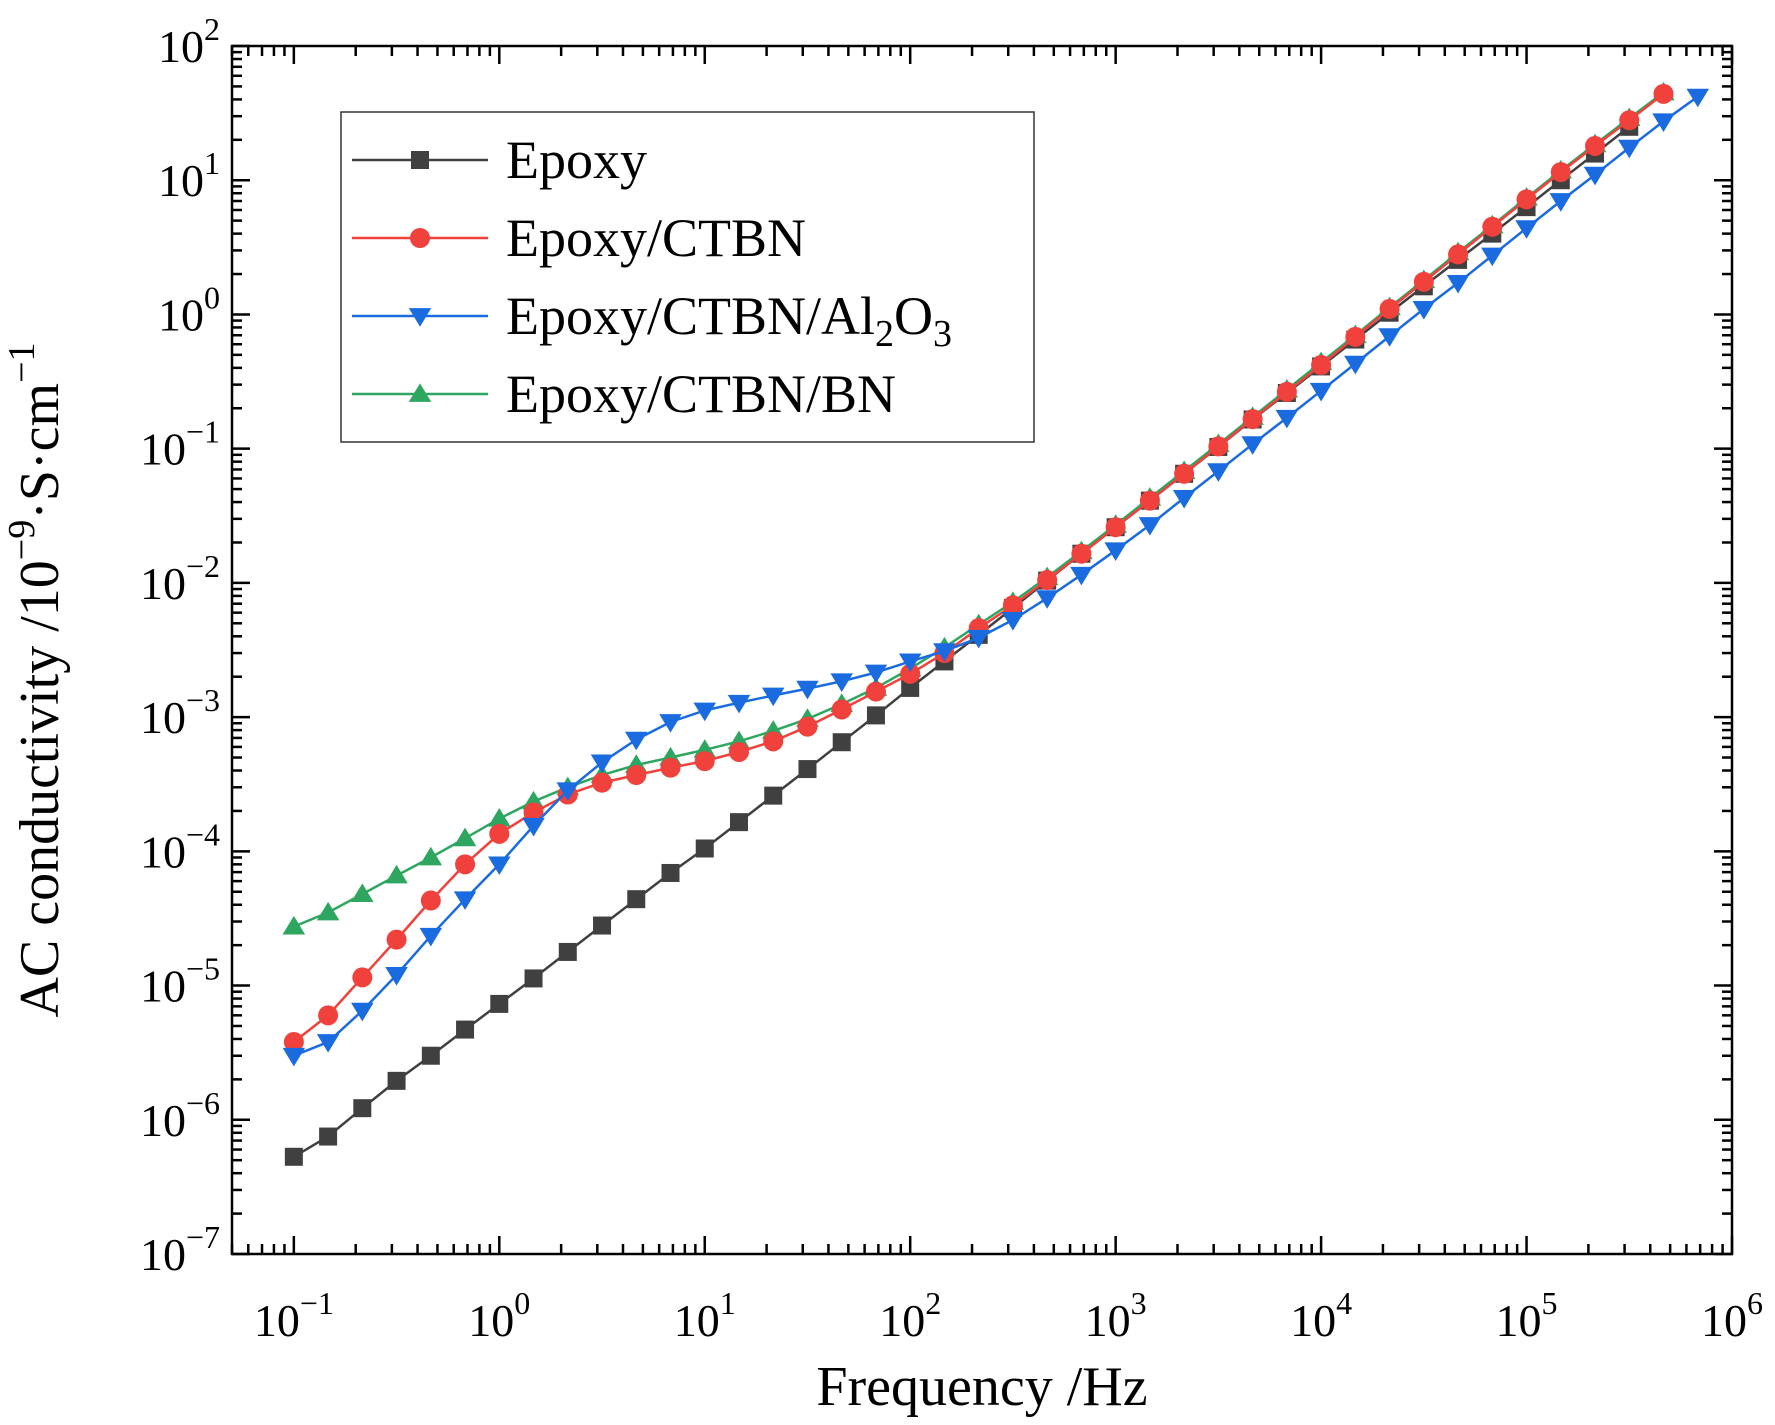 The height and width of the screenshot is (1425, 1775). Describe the element at coordinates (656, 238) in the screenshot. I see `legend-label-epoxy-ctbn: Epoxy/CTBN` at that location.